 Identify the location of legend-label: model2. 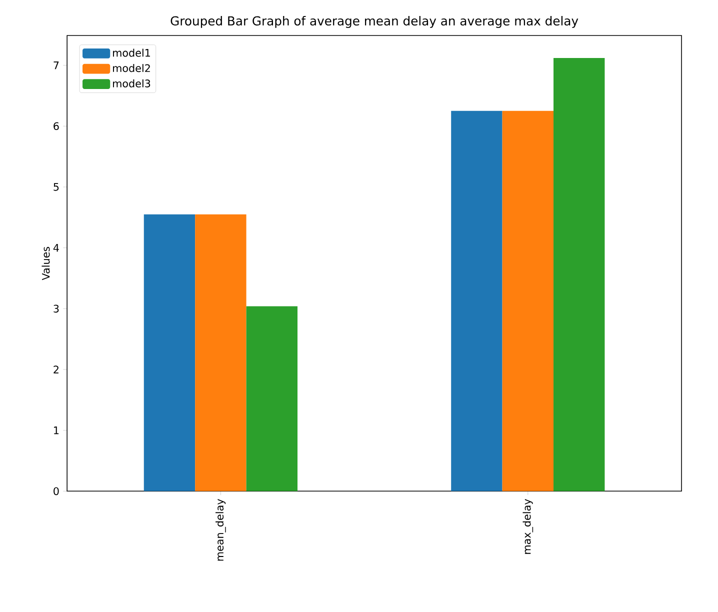
(131, 68).